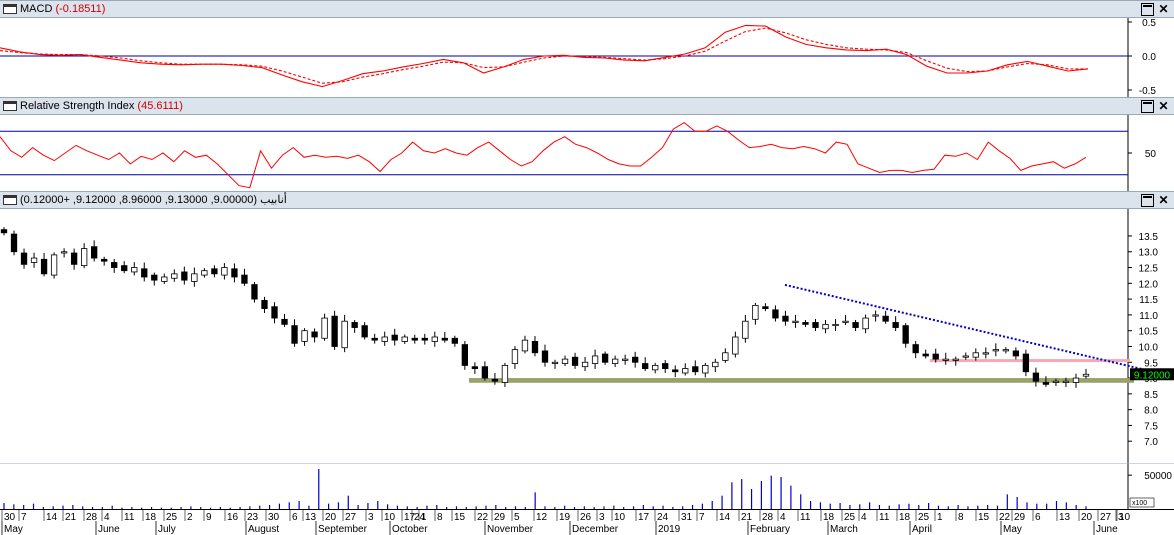 This screenshot has width=1174, height=535. Describe the element at coordinates (1005, 517) in the screenshot. I see `day-label: 22` at that location.